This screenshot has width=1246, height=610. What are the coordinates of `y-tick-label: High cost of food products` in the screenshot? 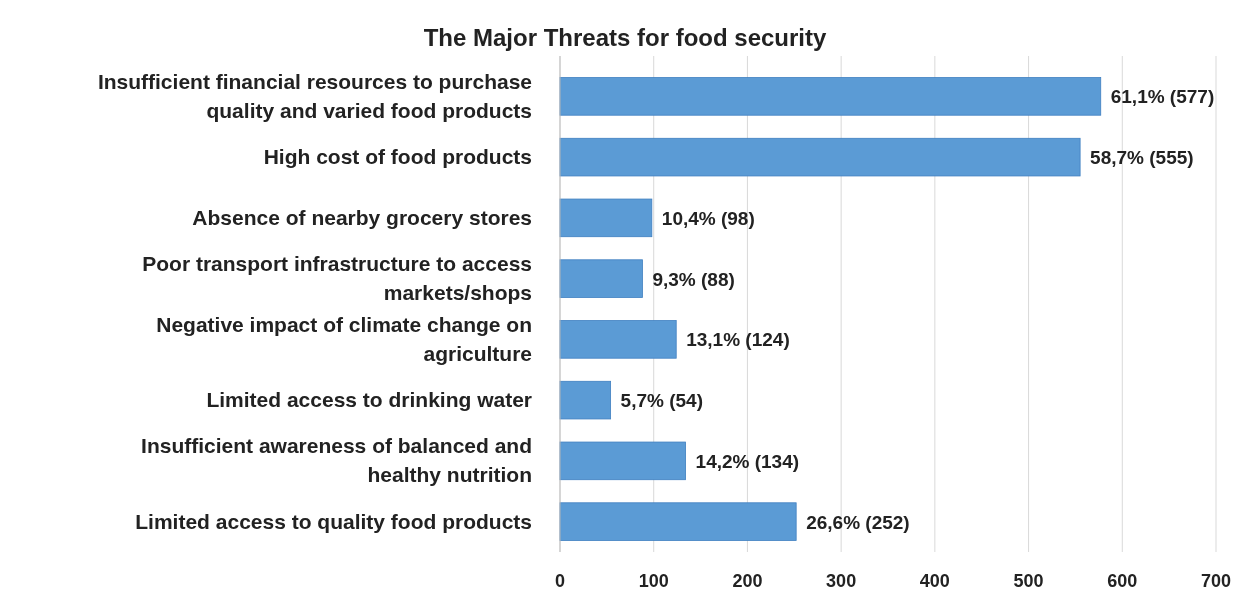 It's located at (397, 157).